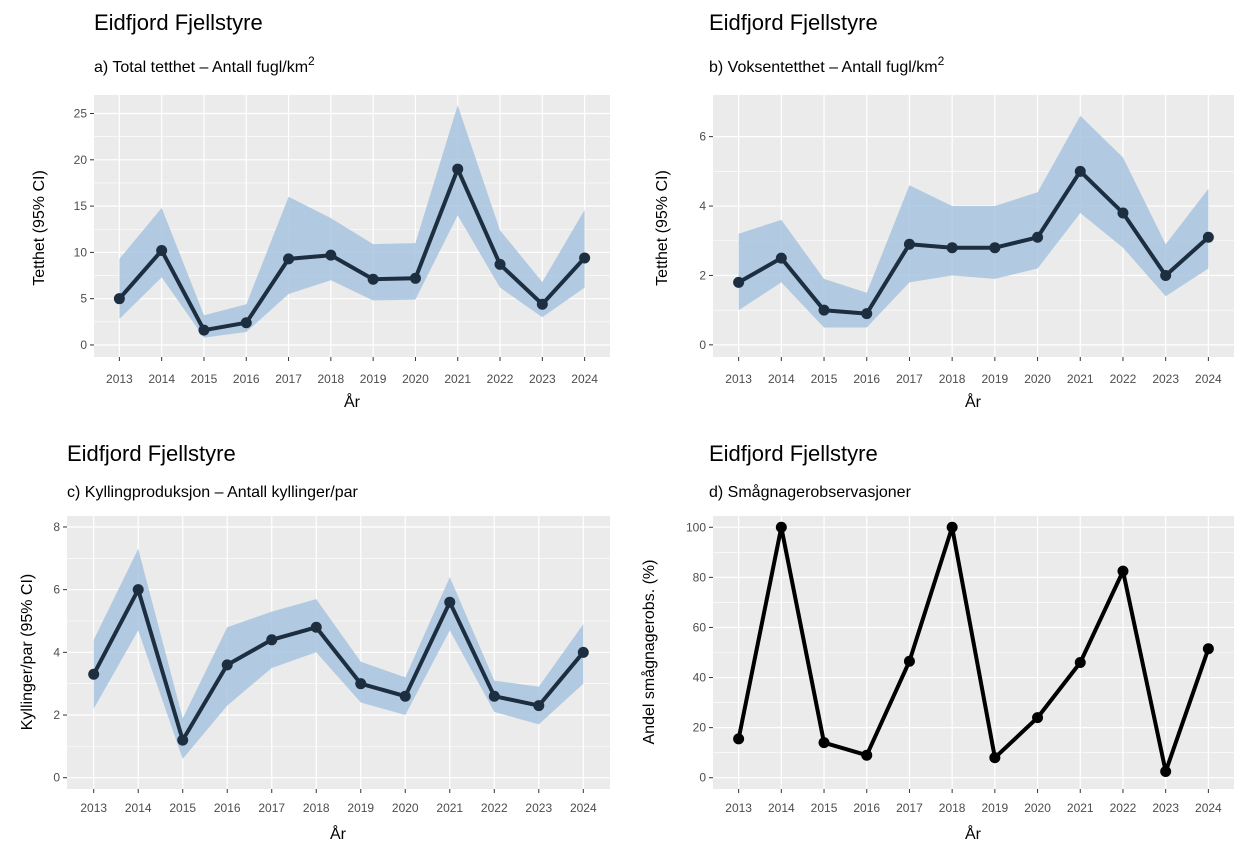 This screenshot has height=849, width=1238. I want to click on y-tick-label: 20, so click(81, 160).